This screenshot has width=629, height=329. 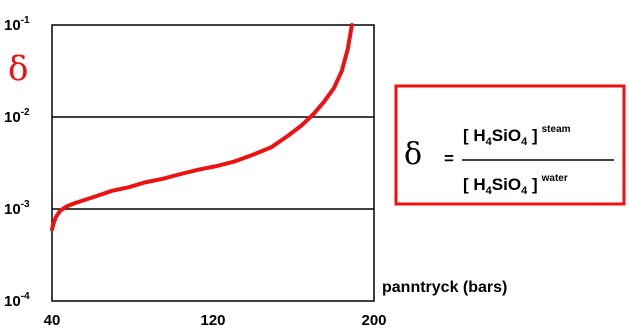 I want to click on gridlines, so click(x=213, y=163).